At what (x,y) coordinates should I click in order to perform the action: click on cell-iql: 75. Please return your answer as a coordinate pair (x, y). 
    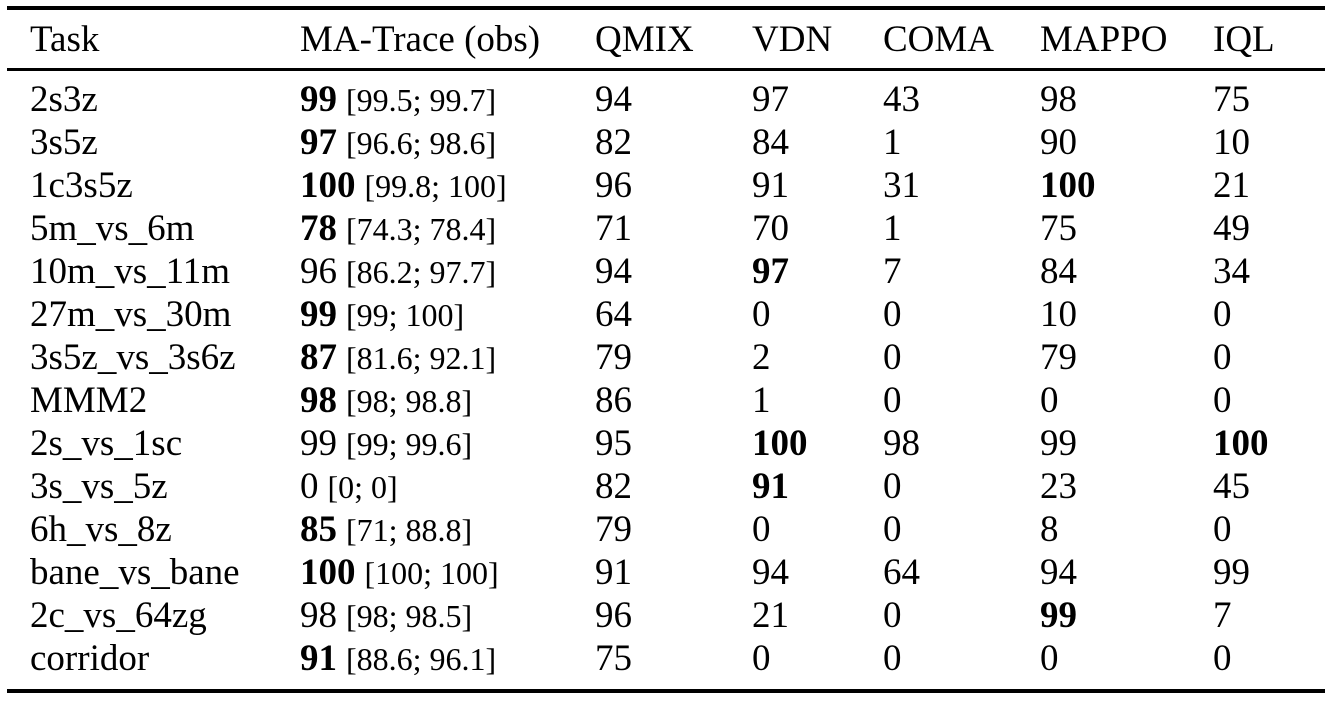
    Looking at the image, I should click on (1231, 99).